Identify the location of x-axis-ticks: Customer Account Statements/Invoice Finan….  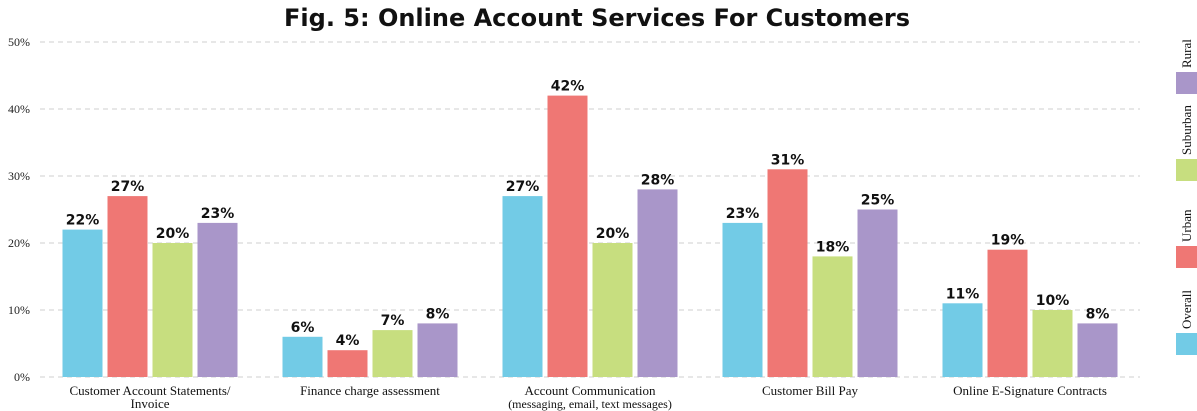
(587, 397).